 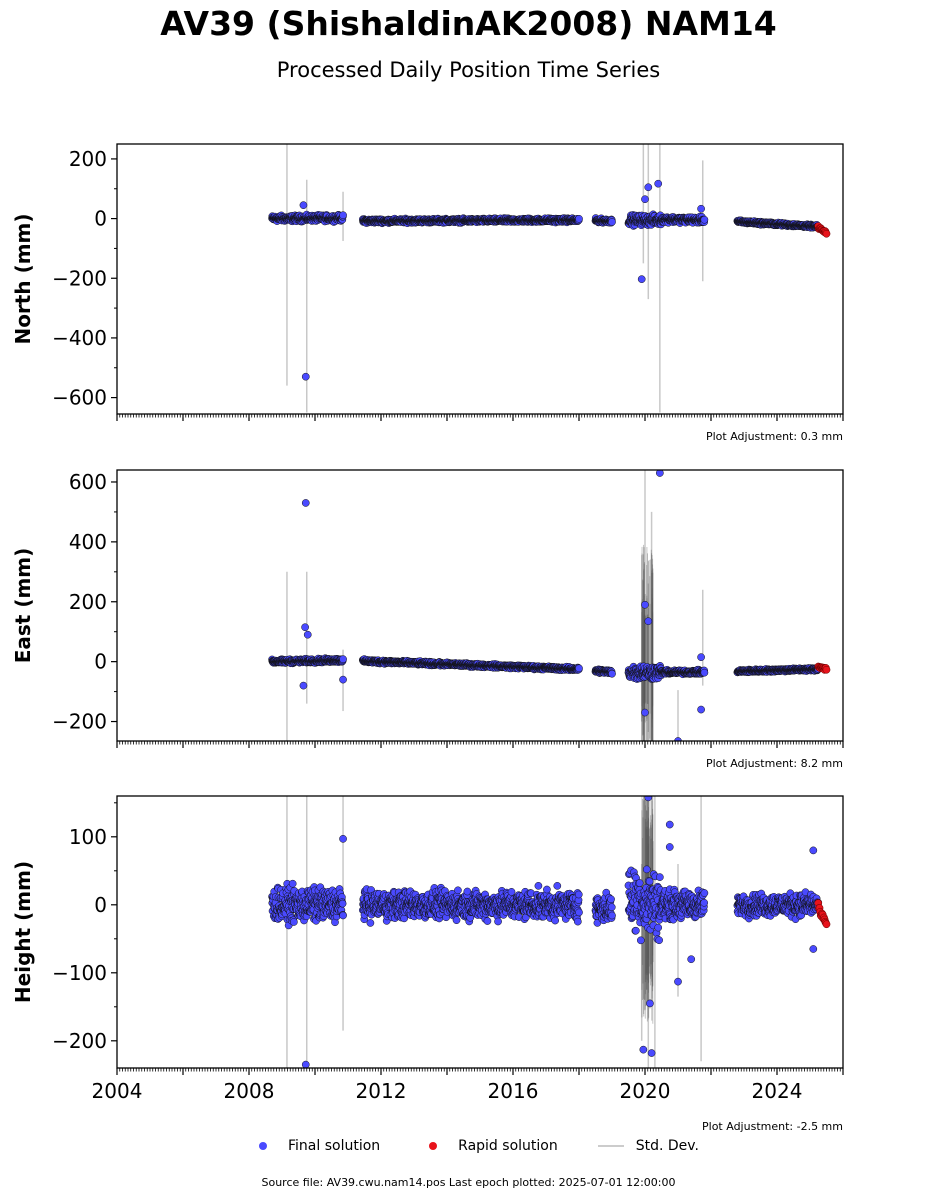 What do you see at coordinates (88, 542) in the screenshot?
I see `y-tick-label: 400` at bounding box center [88, 542].